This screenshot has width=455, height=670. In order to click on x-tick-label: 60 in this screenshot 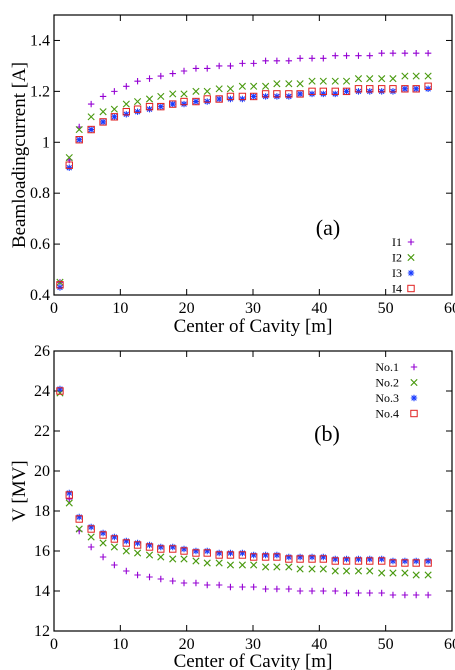, I will do `click(449, 644)`.